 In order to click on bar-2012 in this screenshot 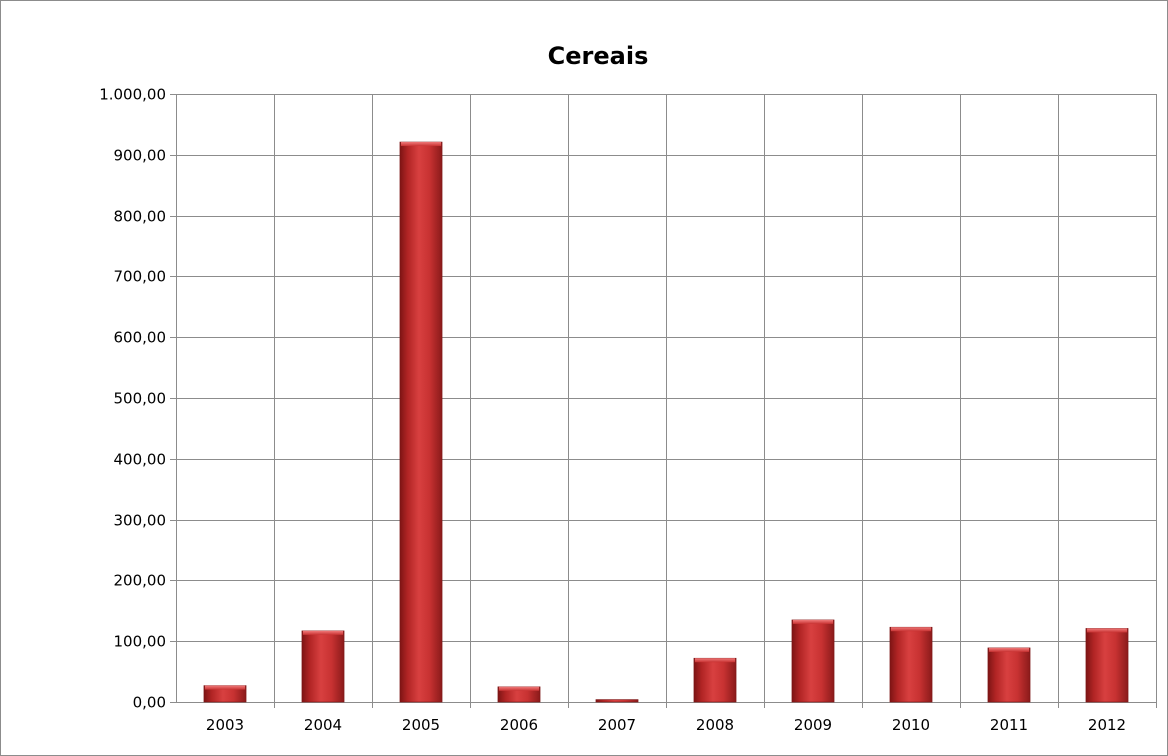, I will do `click(1107, 665)`.